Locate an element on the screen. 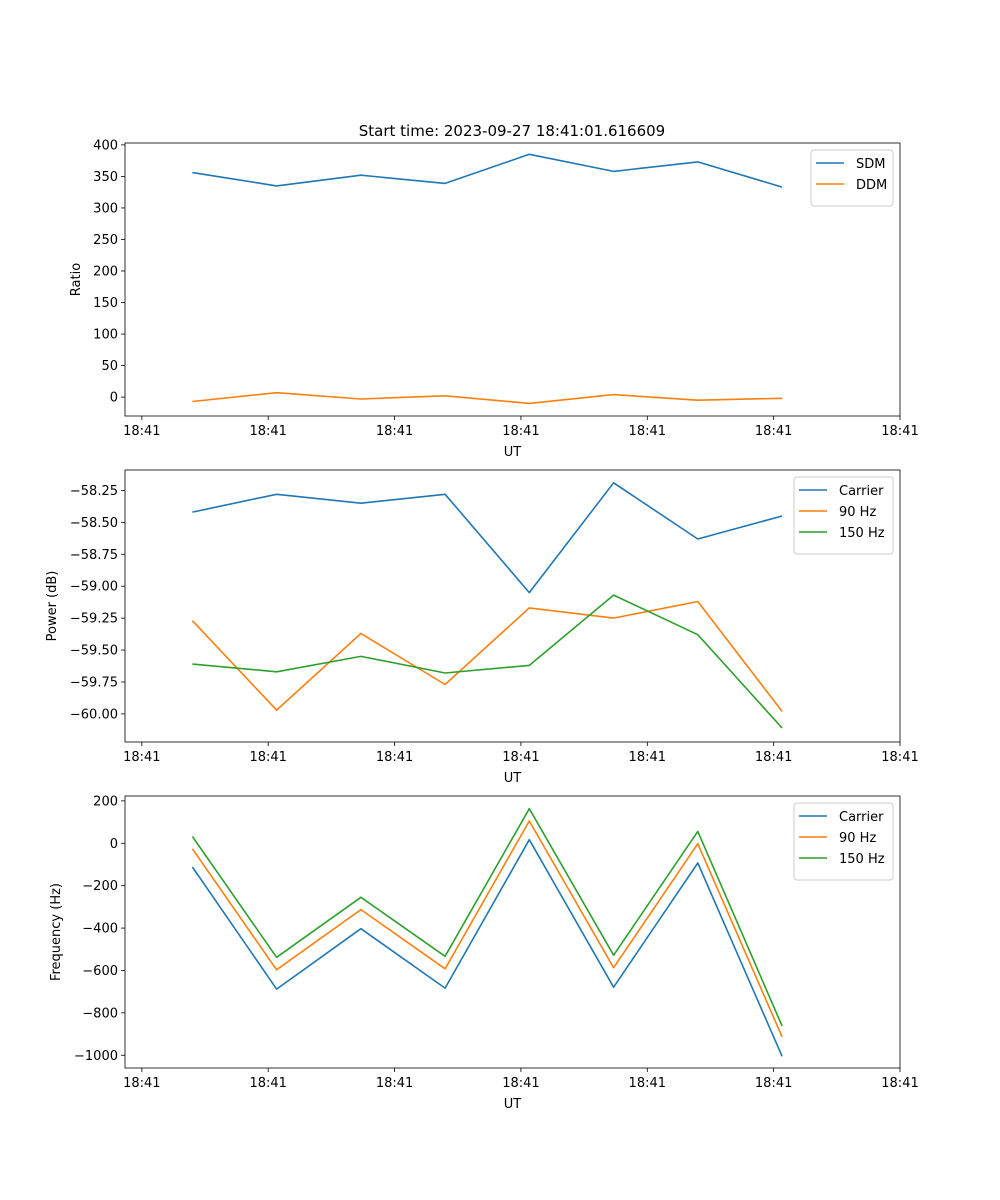 Image resolution: width=1000 pixels, height=1200 pixels. power-legend: Carrier 90 Hz 150 Hz is located at coordinates (843, 515).